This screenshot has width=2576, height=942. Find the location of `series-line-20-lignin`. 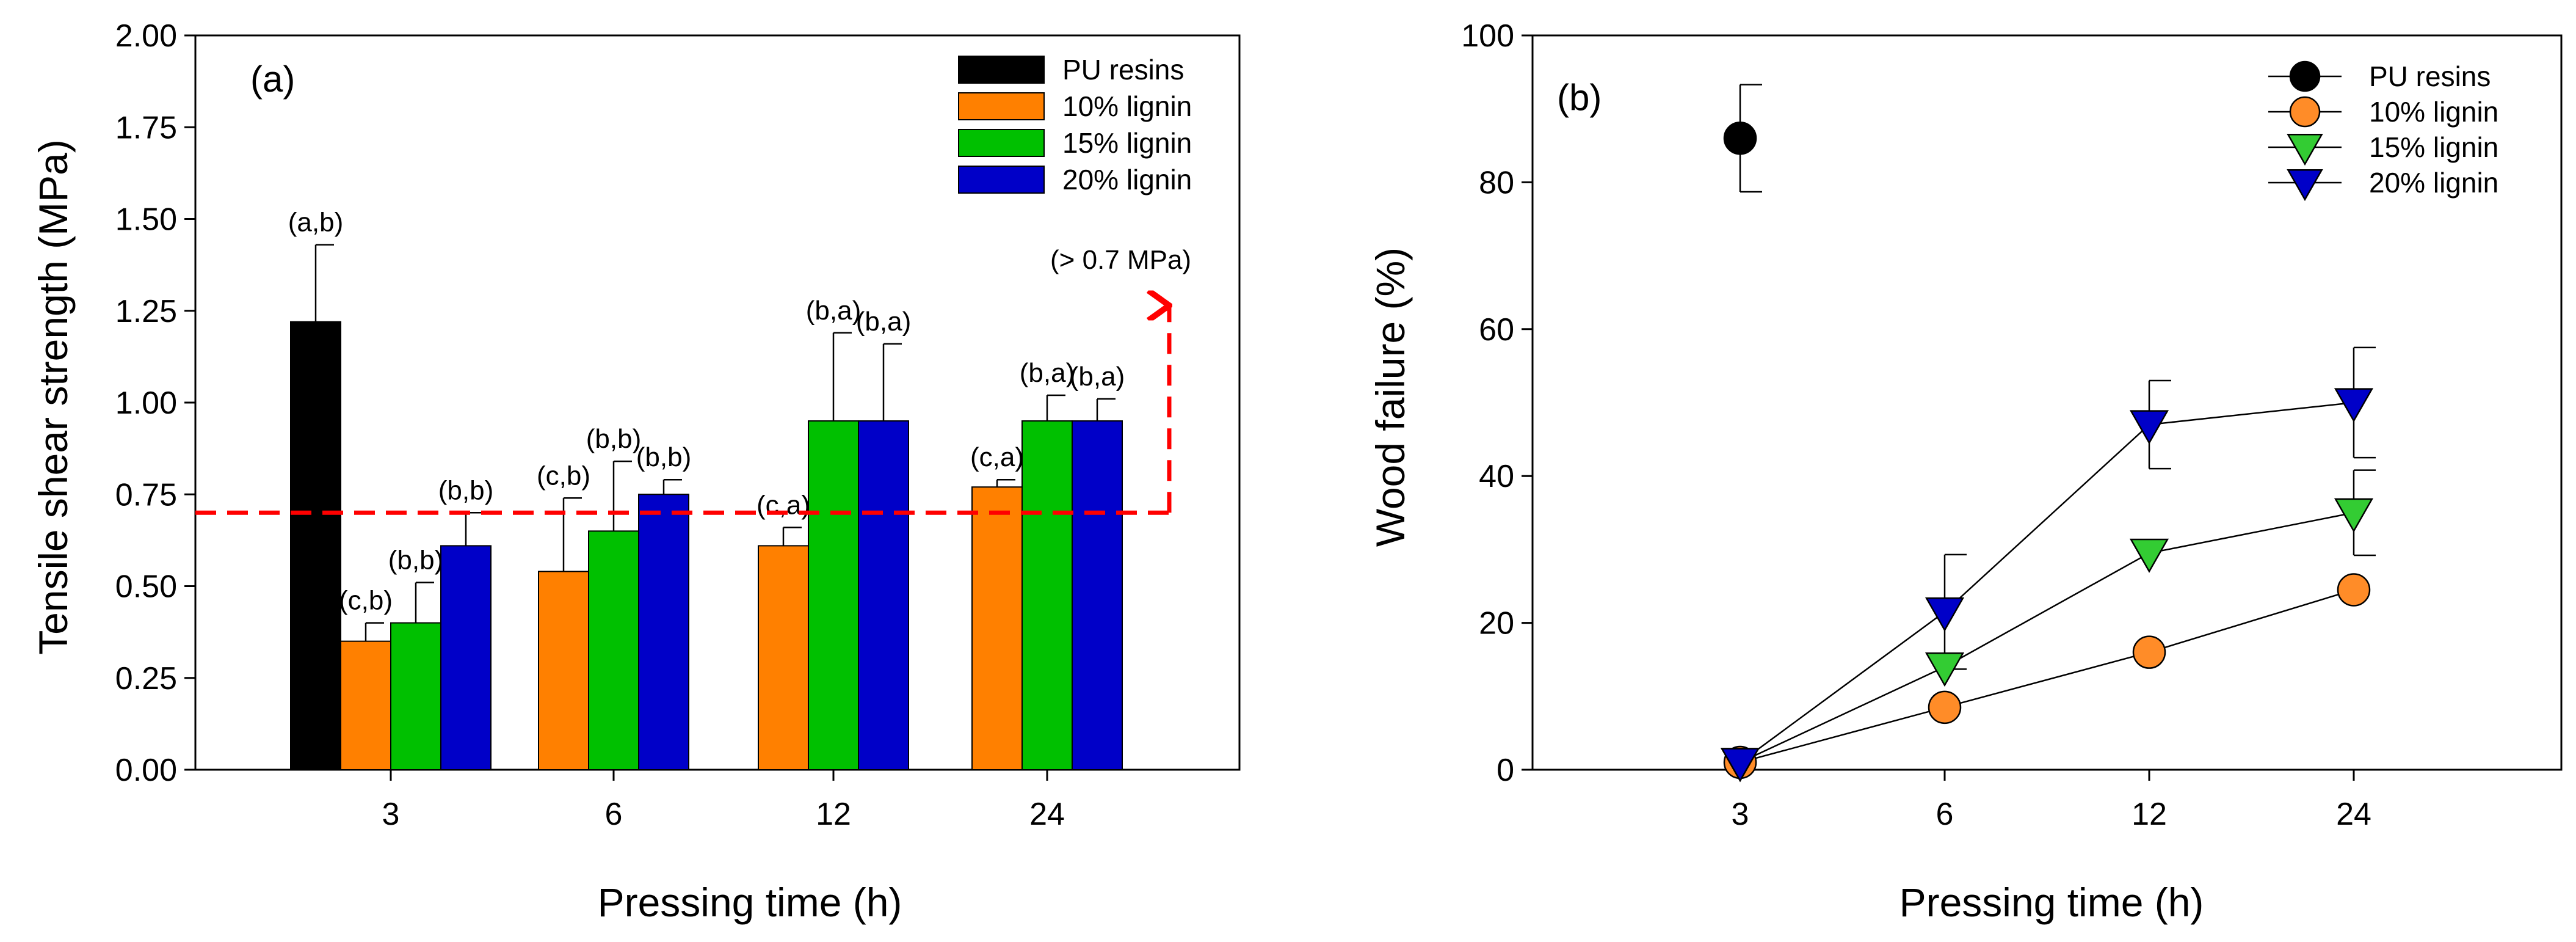

series-line-20-lignin is located at coordinates (2047, 582).